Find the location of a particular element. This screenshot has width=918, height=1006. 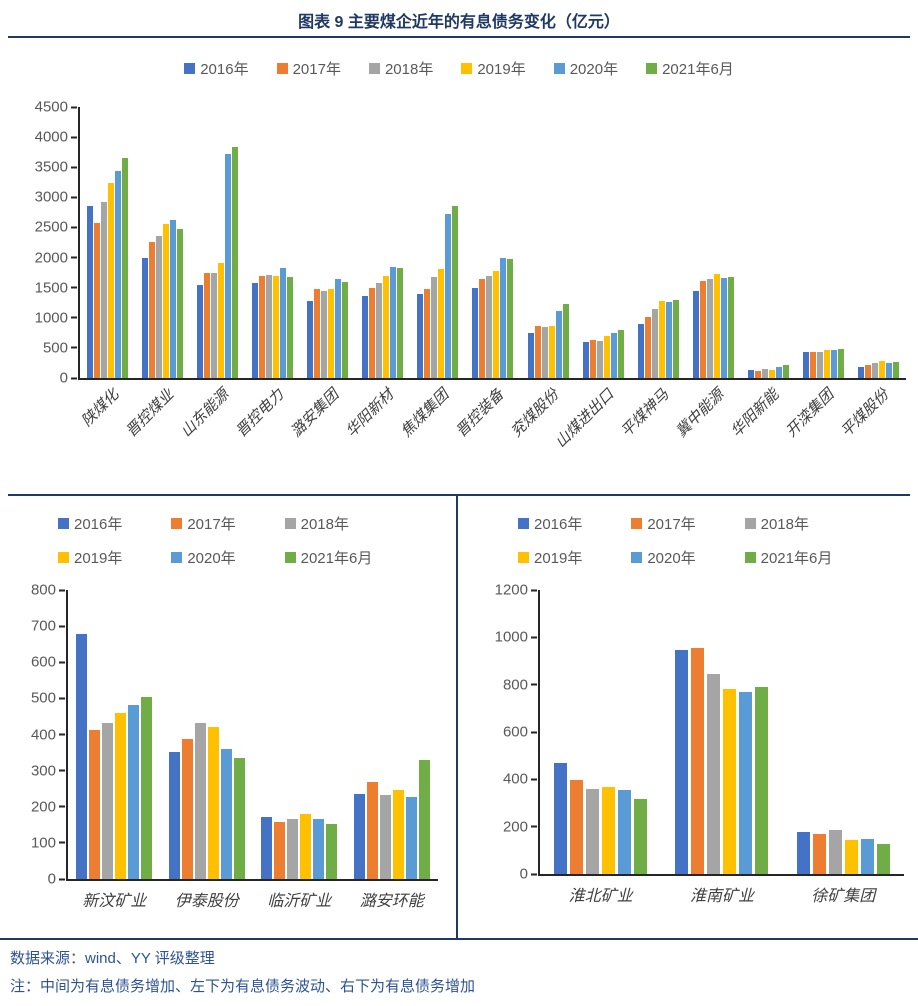

bar-开滦集团-2020年 is located at coordinates (833, 364).